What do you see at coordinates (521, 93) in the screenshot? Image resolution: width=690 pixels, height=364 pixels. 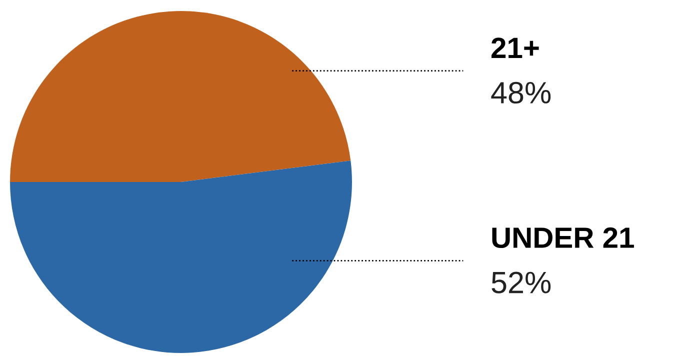 I see `data-label: 48%` at bounding box center [521, 93].